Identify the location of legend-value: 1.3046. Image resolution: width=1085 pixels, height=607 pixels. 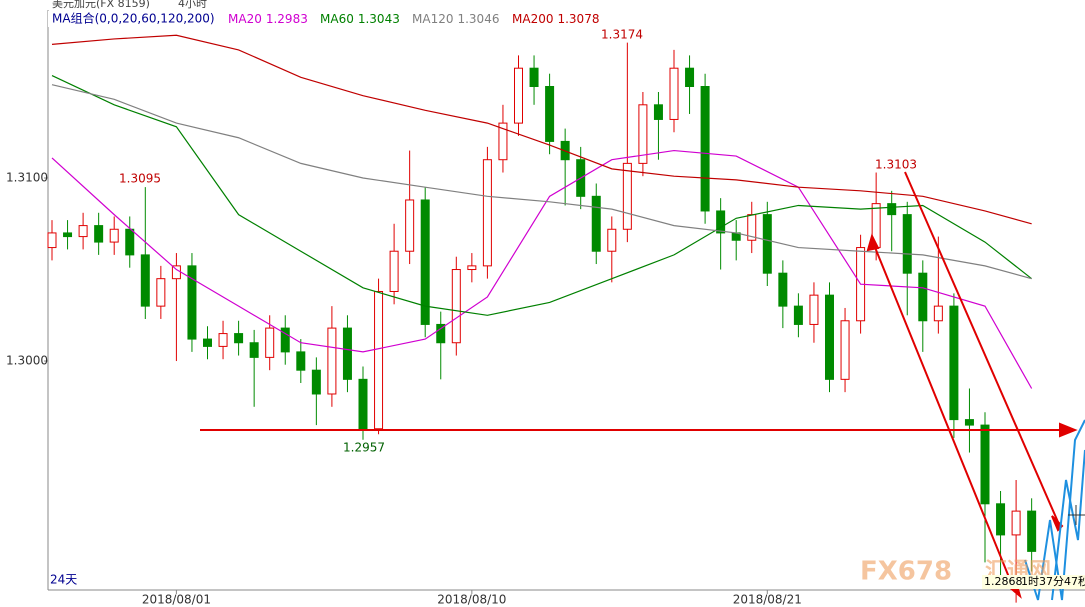
(478, 19).